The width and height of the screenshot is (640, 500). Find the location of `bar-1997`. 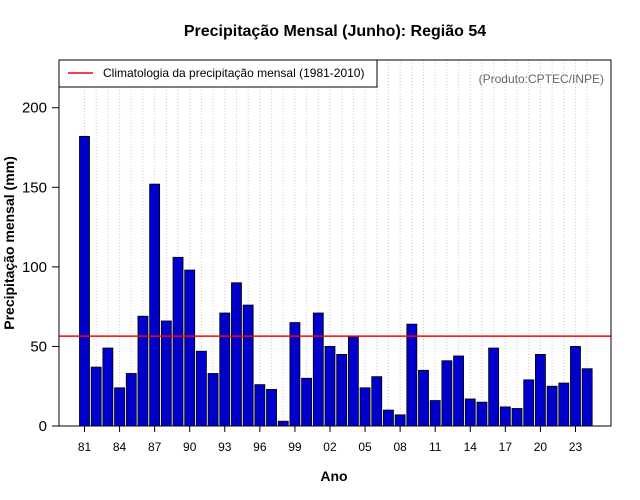

bar-1997 is located at coordinates (271, 407).